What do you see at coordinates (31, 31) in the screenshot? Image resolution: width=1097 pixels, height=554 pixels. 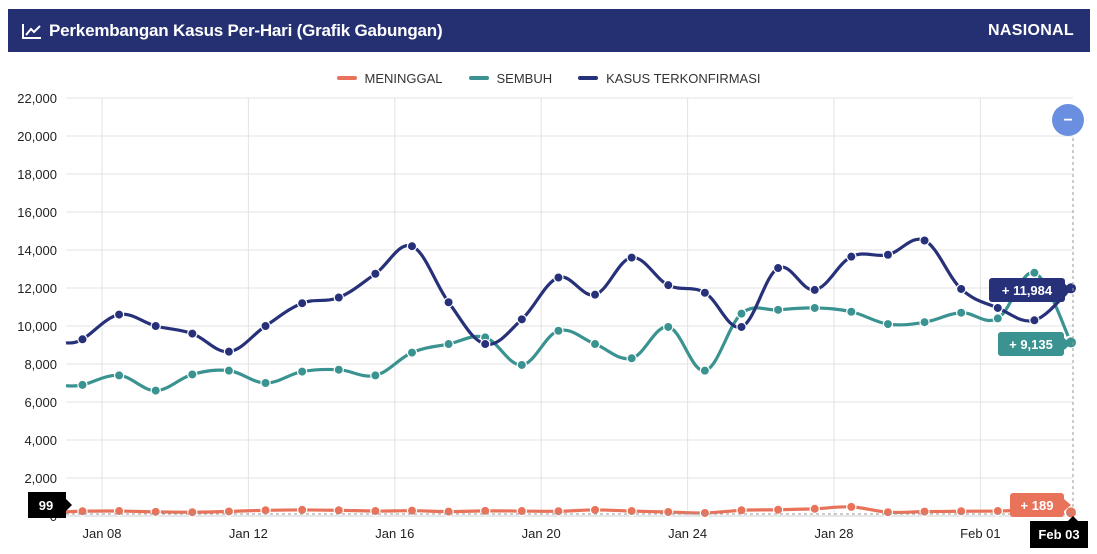 I see `trending-chart-icon` at bounding box center [31, 31].